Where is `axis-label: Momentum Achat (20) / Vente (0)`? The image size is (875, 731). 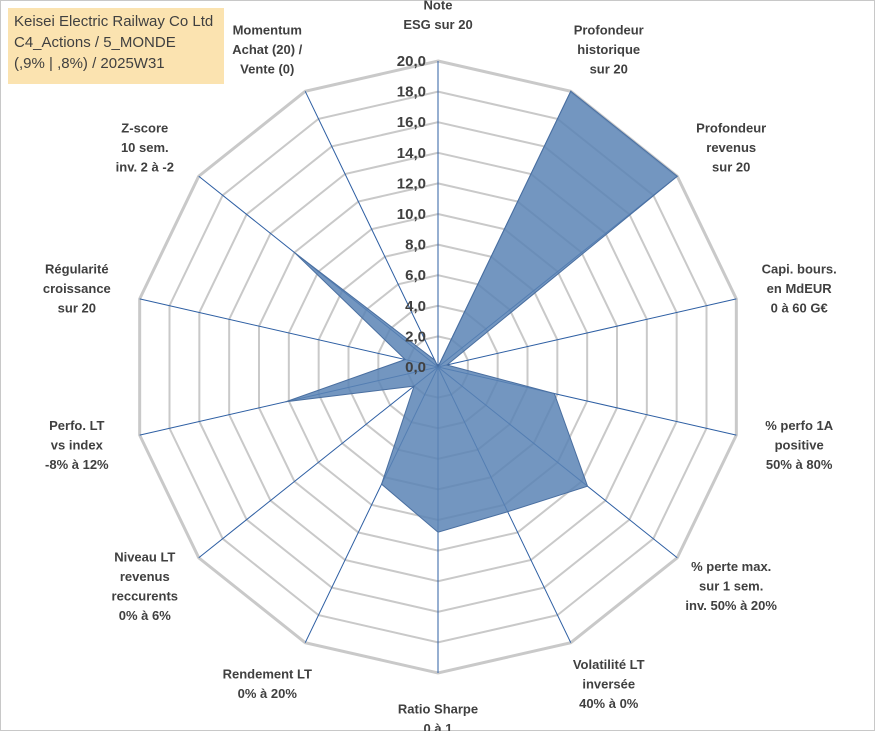 axis-label: Momentum Achat (20) / Vente (0) is located at coordinates (267, 50).